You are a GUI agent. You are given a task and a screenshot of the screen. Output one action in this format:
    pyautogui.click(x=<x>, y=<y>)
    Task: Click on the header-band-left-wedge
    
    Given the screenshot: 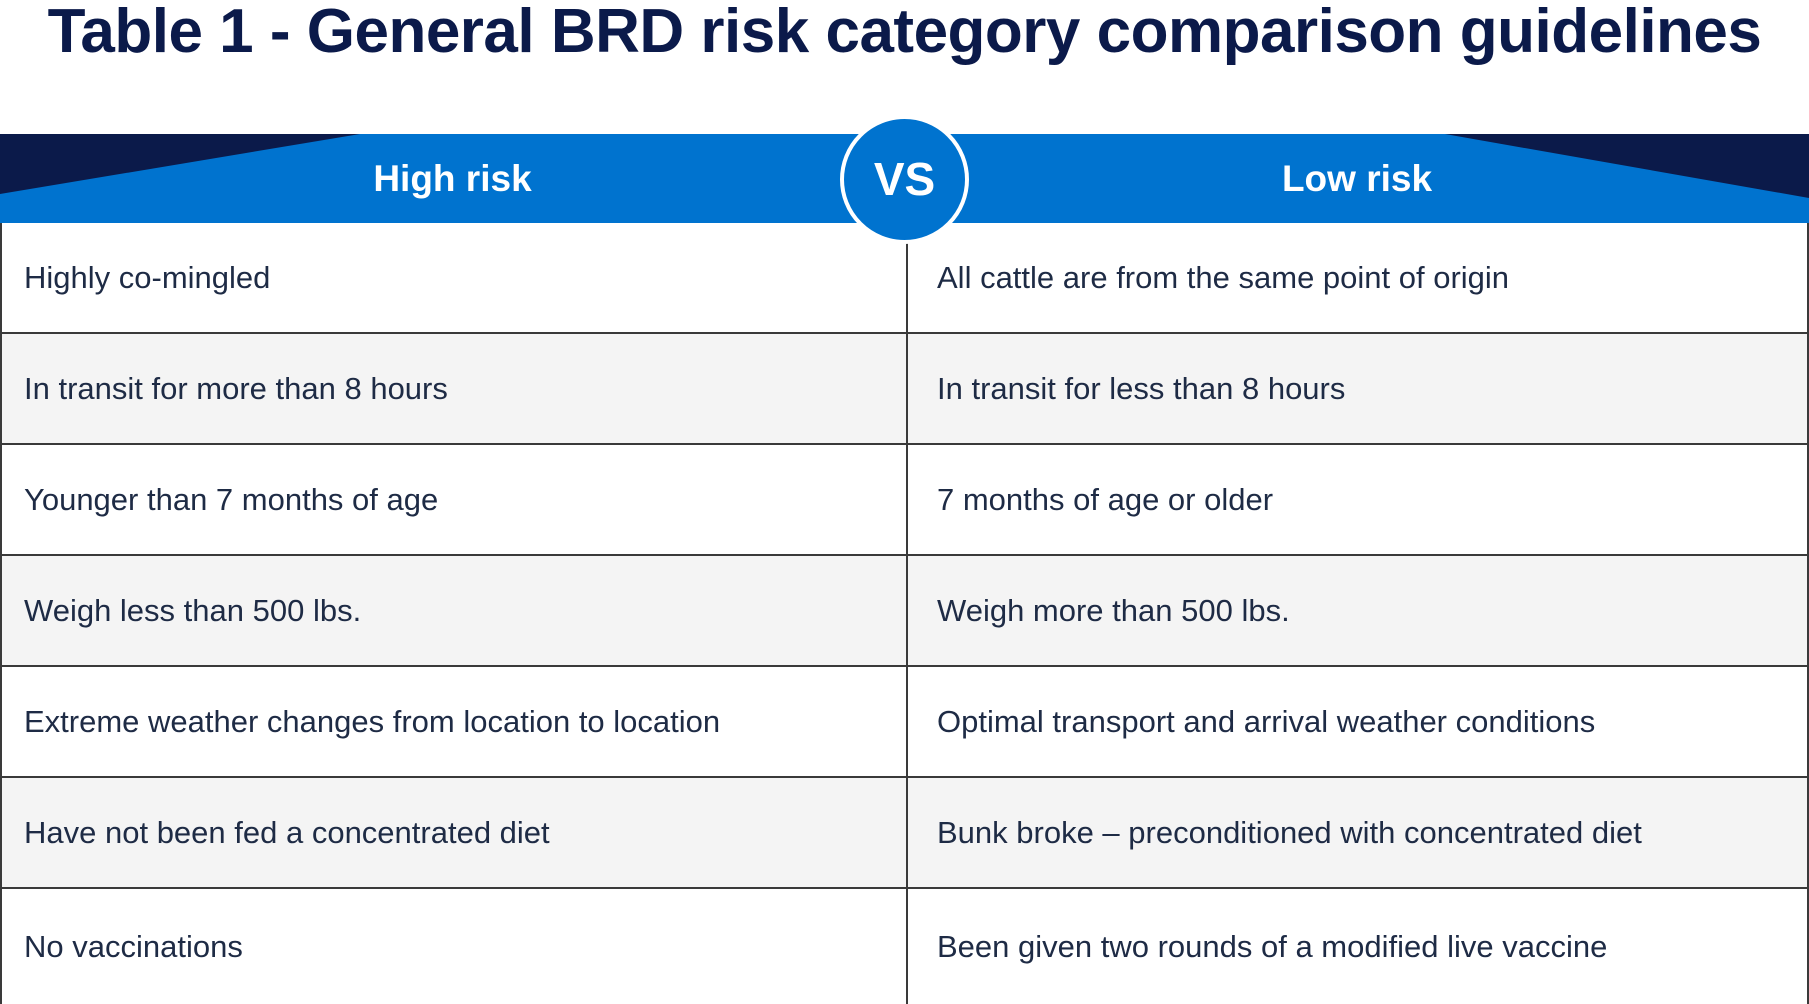 What is the action you would take?
    pyautogui.click(x=180, y=164)
    